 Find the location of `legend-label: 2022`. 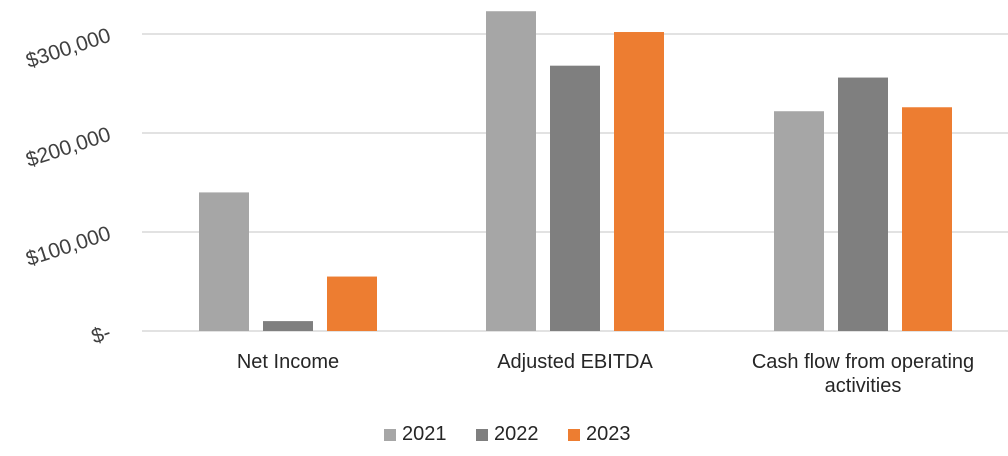

legend-label: 2022 is located at coordinates (516, 434).